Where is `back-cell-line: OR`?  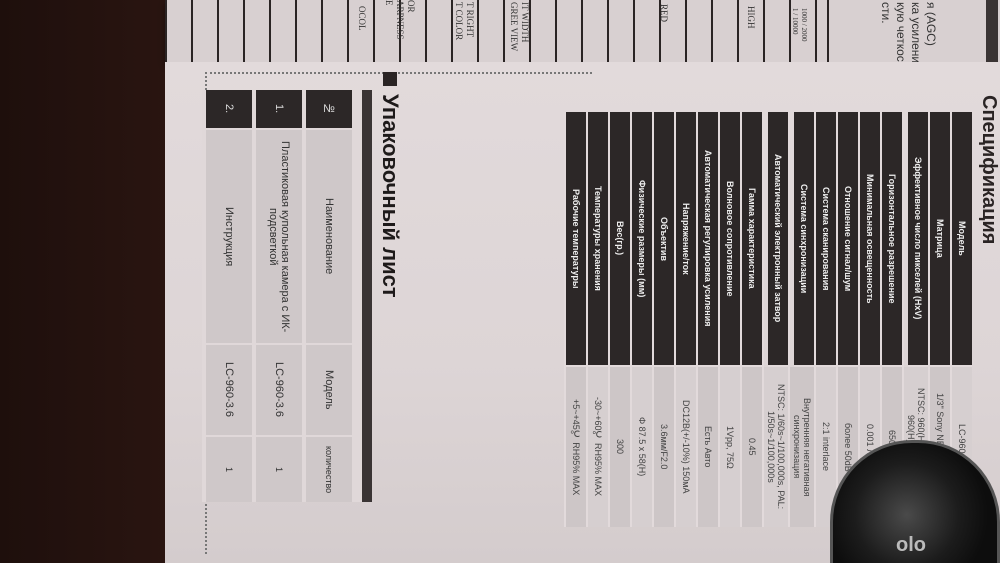
back-cell-line: OR is located at coordinates (411, 6).